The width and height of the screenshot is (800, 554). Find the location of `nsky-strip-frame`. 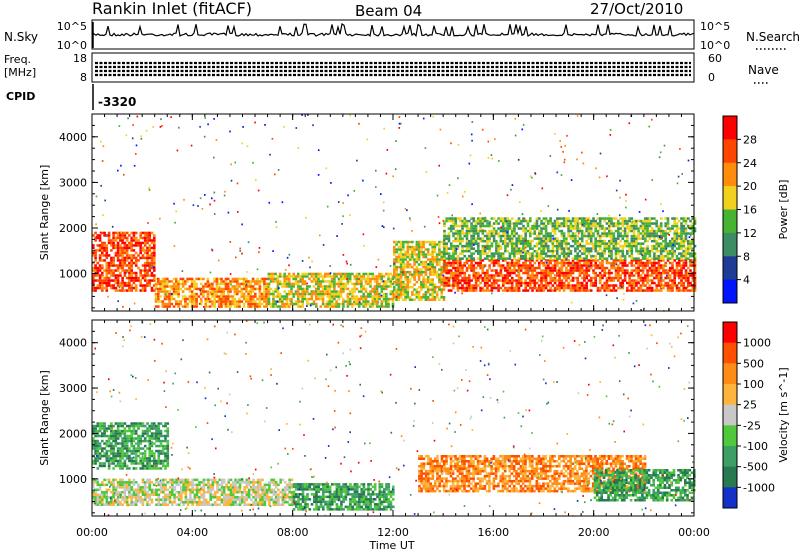

nsky-strip-frame is located at coordinates (393, 34).